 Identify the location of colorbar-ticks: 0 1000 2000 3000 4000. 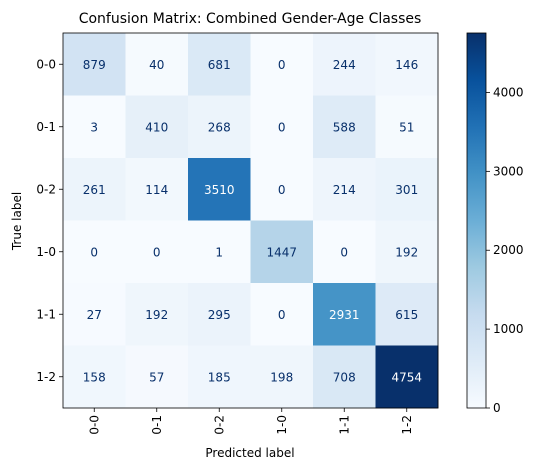
(505, 250).